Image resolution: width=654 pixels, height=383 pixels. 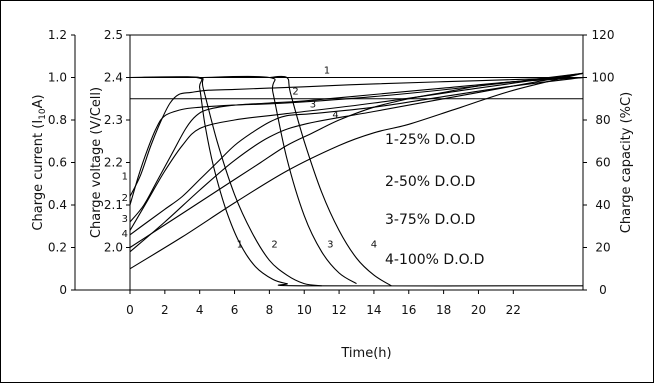 I want to click on capacity-curve-label: 1, so click(x=125, y=177).